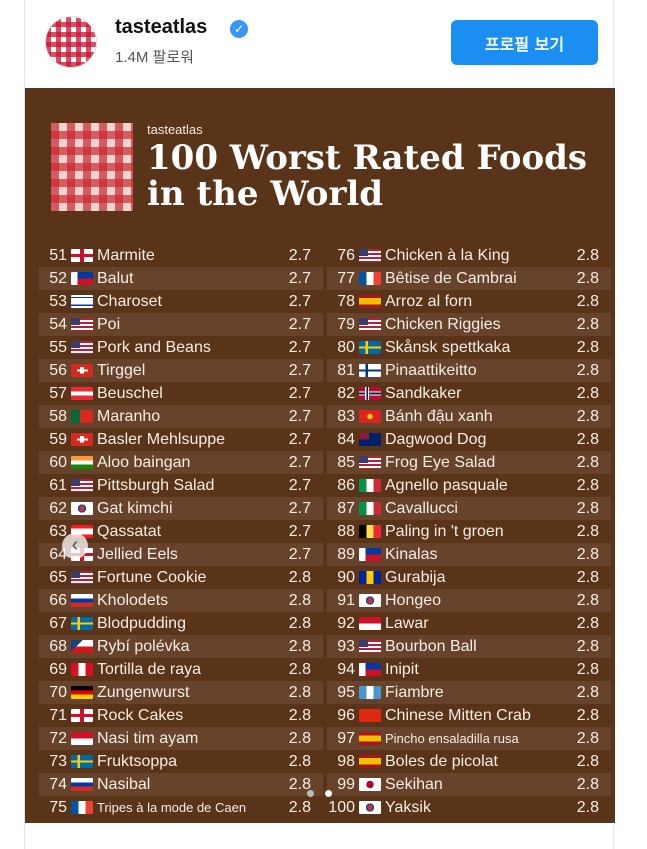 This screenshot has height=849, width=647. Describe the element at coordinates (181, 462) in the screenshot. I see `ranking-row: 60 Aloo baingan 2.7` at that location.